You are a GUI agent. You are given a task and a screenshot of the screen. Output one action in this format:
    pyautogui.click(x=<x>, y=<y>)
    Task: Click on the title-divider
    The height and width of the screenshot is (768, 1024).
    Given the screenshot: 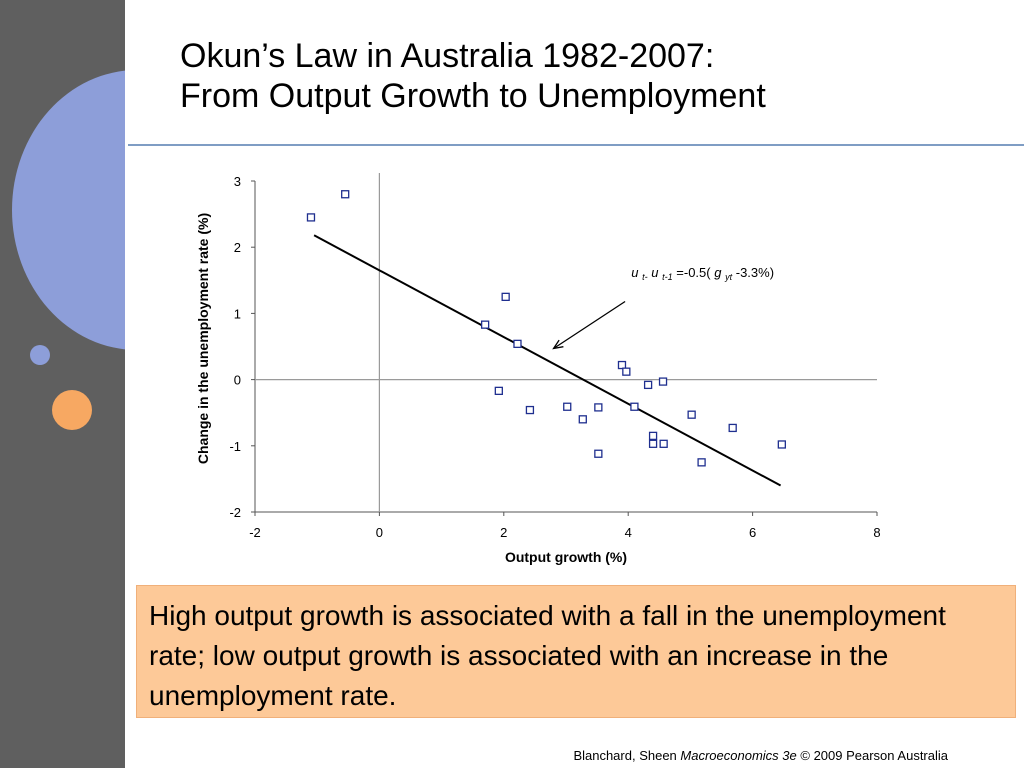 What is the action you would take?
    pyautogui.click(x=576, y=145)
    